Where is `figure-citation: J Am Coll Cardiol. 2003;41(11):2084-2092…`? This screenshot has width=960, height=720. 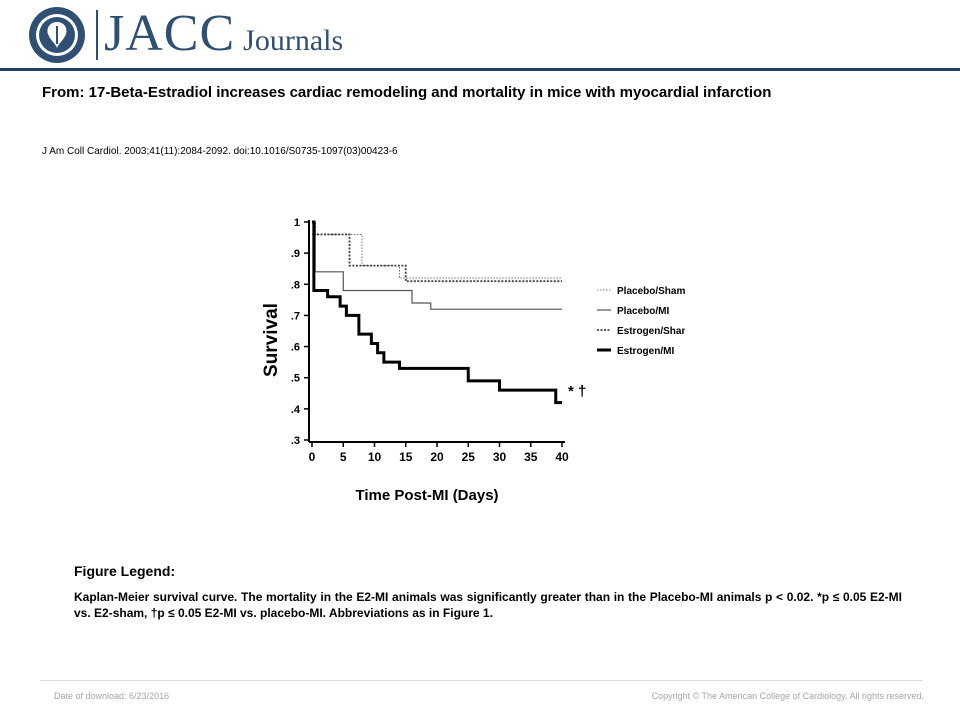
figure-citation: J Am Coll Cardiol. 2003;41(11):2084-2092… is located at coordinates (220, 151).